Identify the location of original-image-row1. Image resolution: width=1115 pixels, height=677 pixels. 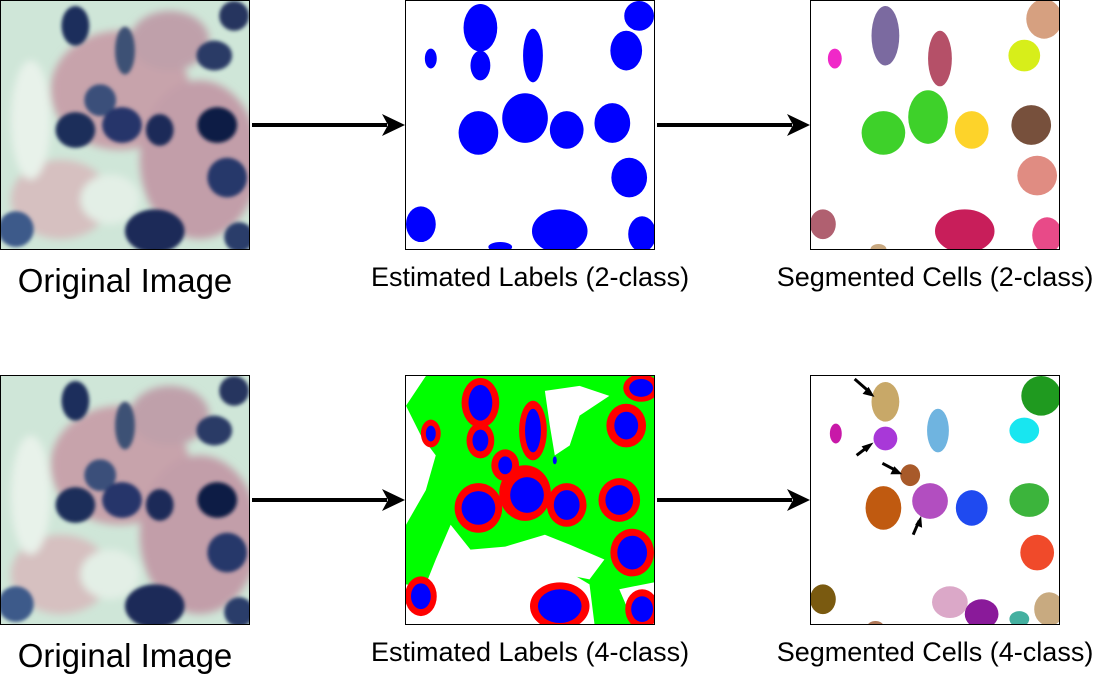
(125, 125).